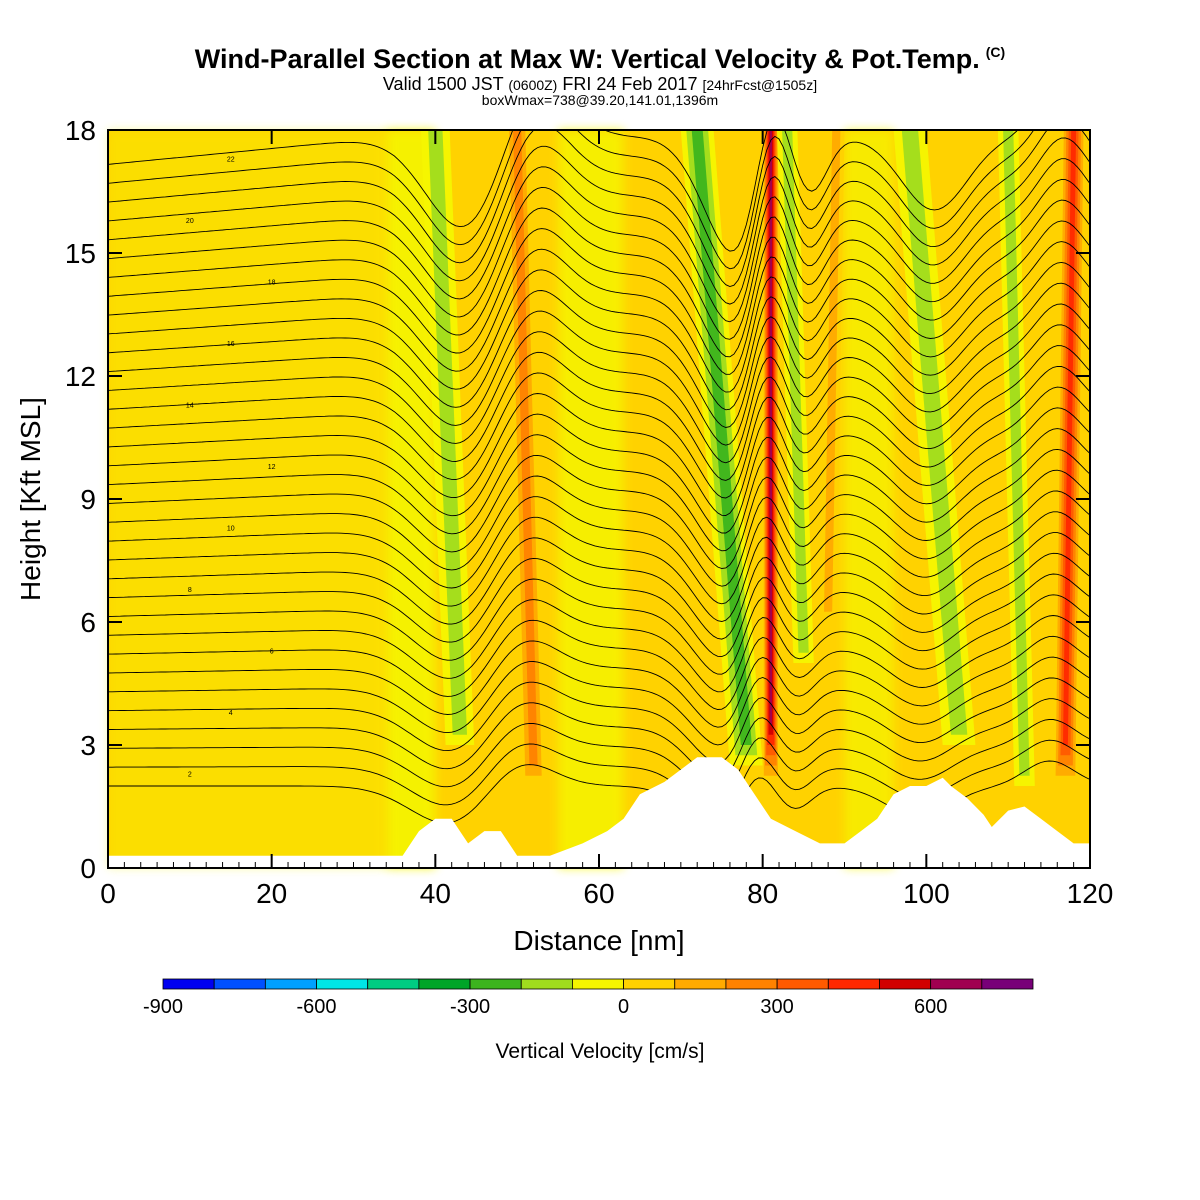  What do you see at coordinates (88, 622) in the screenshot?
I see `y-tick-label: 6` at bounding box center [88, 622].